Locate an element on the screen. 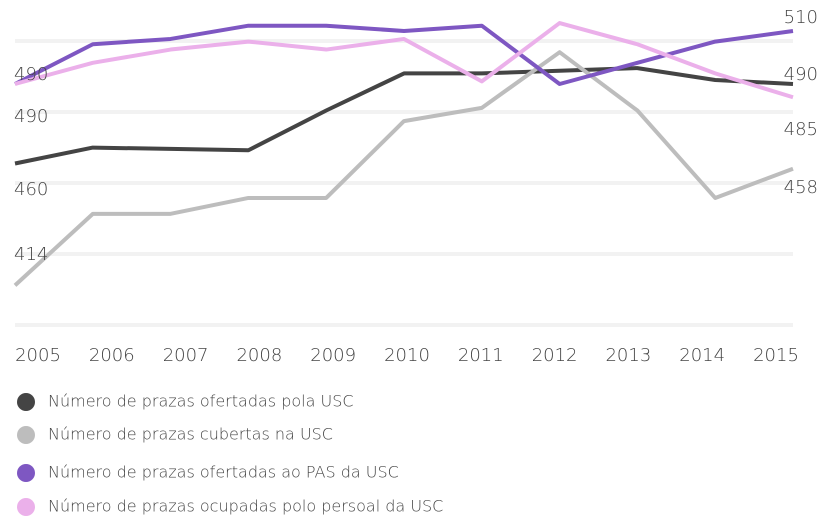 The width and height of the screenshot is (823, 516). x-tick-label: 2008 is located at coordinates (259, 355).